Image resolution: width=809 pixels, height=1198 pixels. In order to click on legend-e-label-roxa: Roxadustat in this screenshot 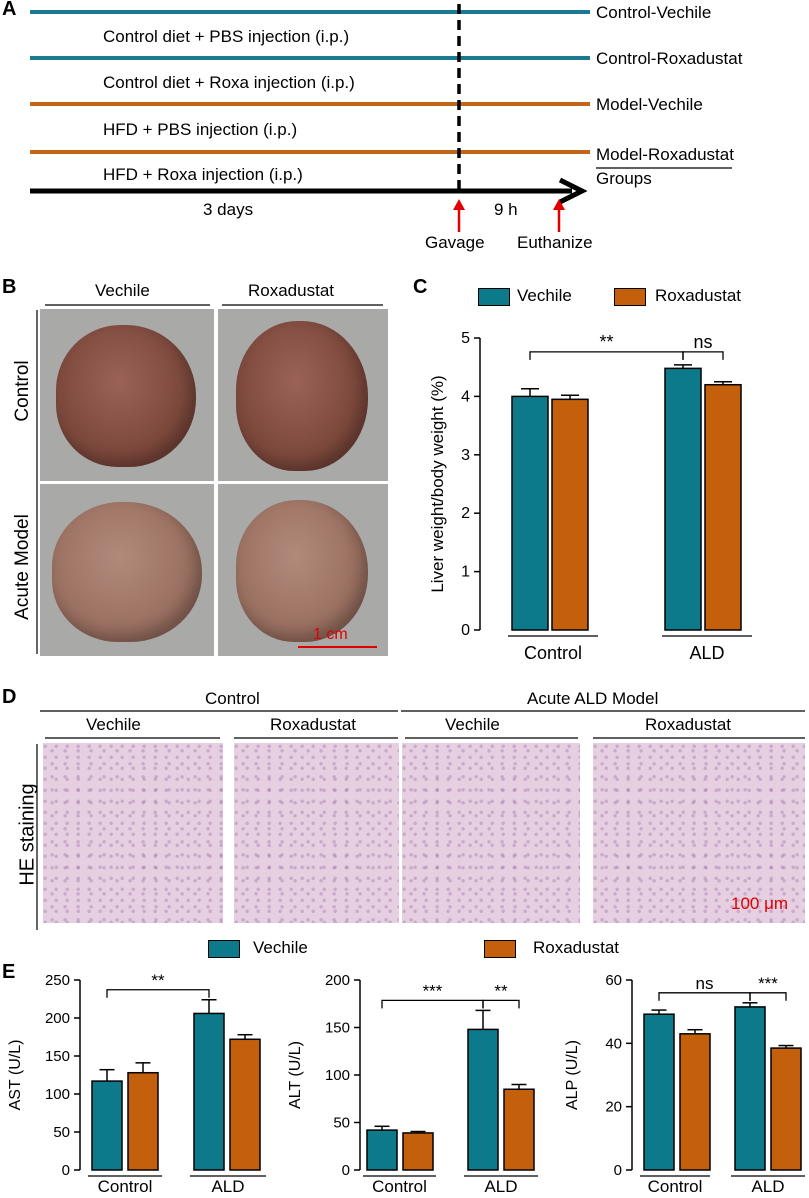, I will do `click(576, 947)`.